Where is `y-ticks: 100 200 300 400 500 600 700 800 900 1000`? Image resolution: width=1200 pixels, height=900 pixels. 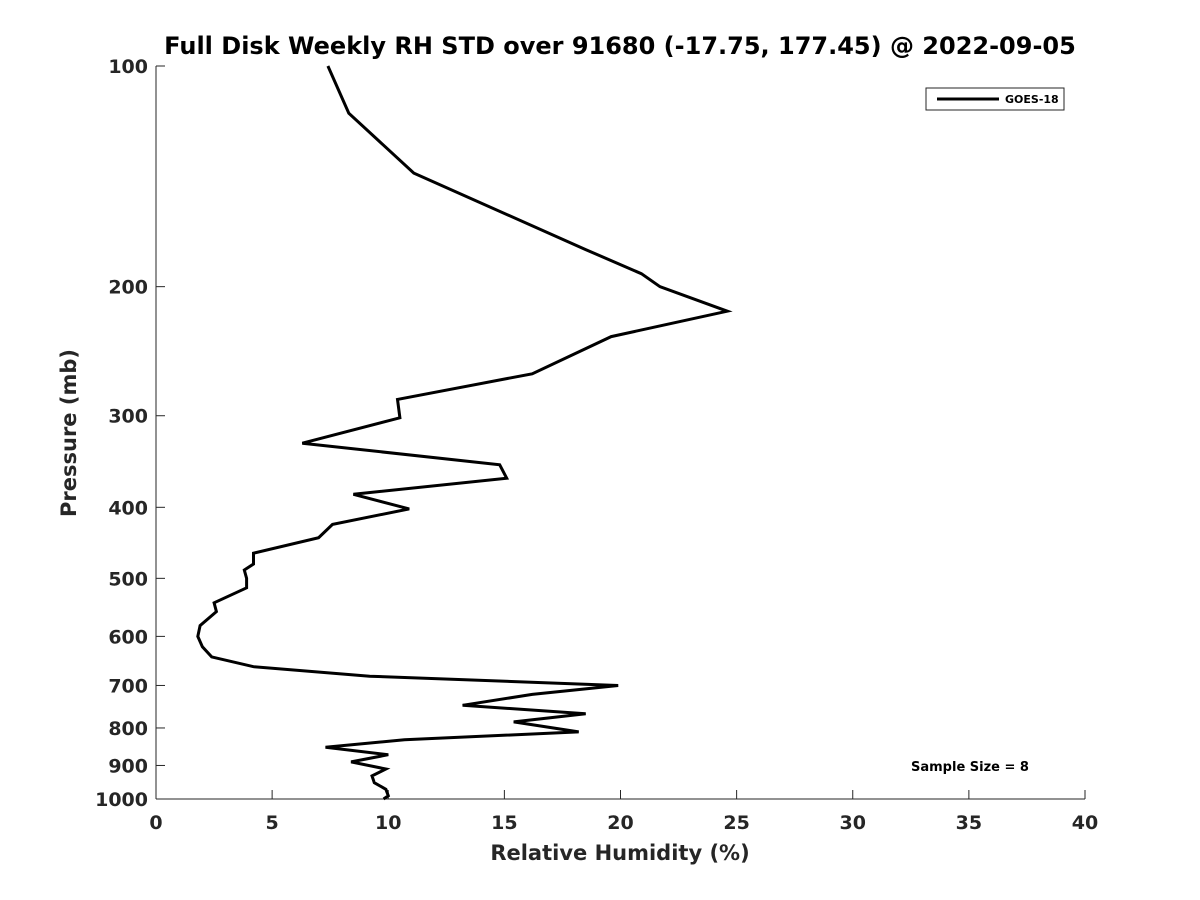
y-ticks: 100 200 300 400 500 600 700 800 900 1000 is located at coordinates (130, 433).